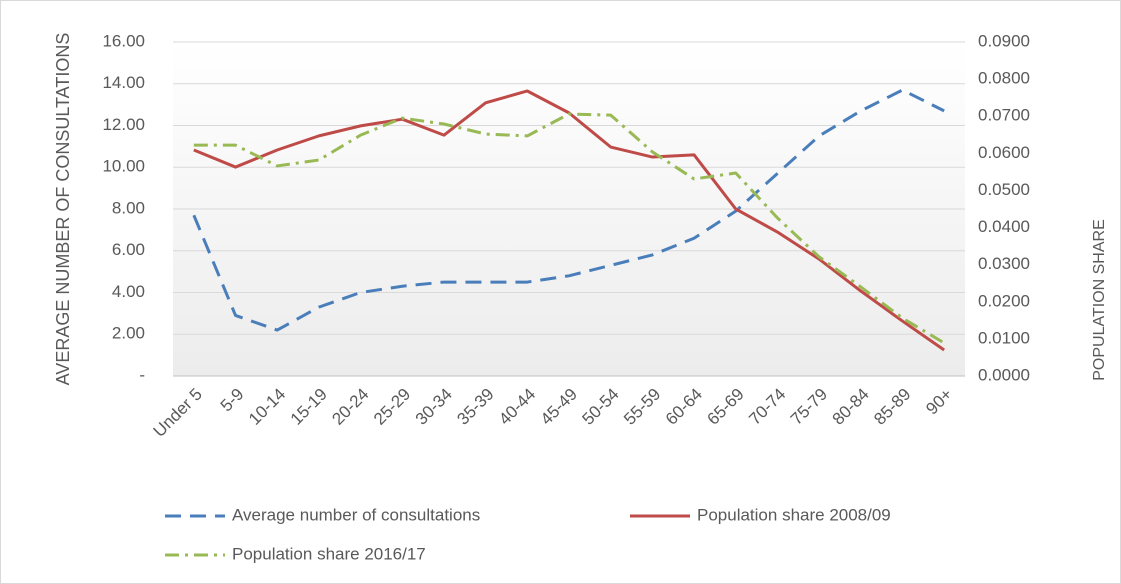 Image resolution: width=1121 pixels, height=584 pixels. I want to click on y-axis-title: AVERAGE NUMBER OF CONSULTATIONS, so click(63, 209).